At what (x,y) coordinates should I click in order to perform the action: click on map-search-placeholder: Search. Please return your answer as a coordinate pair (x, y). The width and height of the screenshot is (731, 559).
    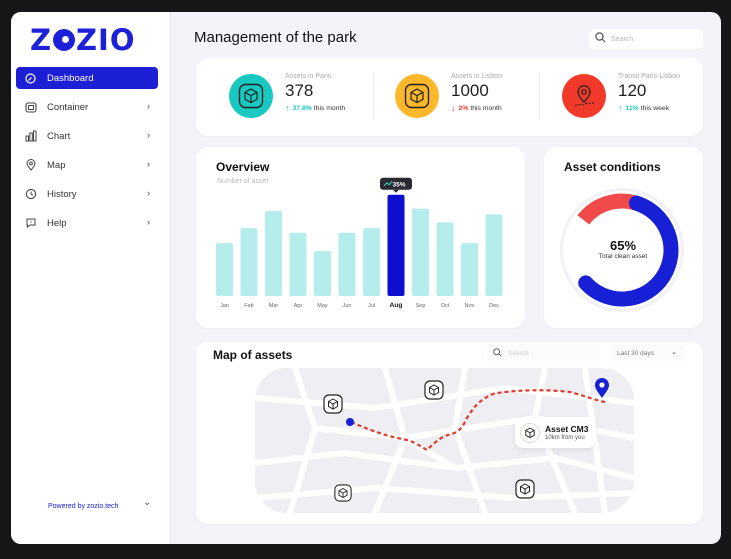
    Looking at the image, I should click on (518, 353).